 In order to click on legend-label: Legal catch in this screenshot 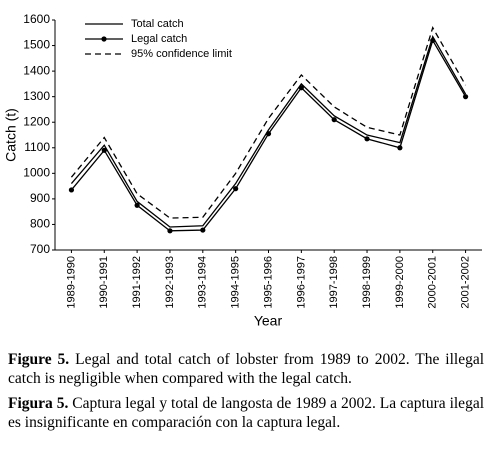, I will do `click(159, 39)`.